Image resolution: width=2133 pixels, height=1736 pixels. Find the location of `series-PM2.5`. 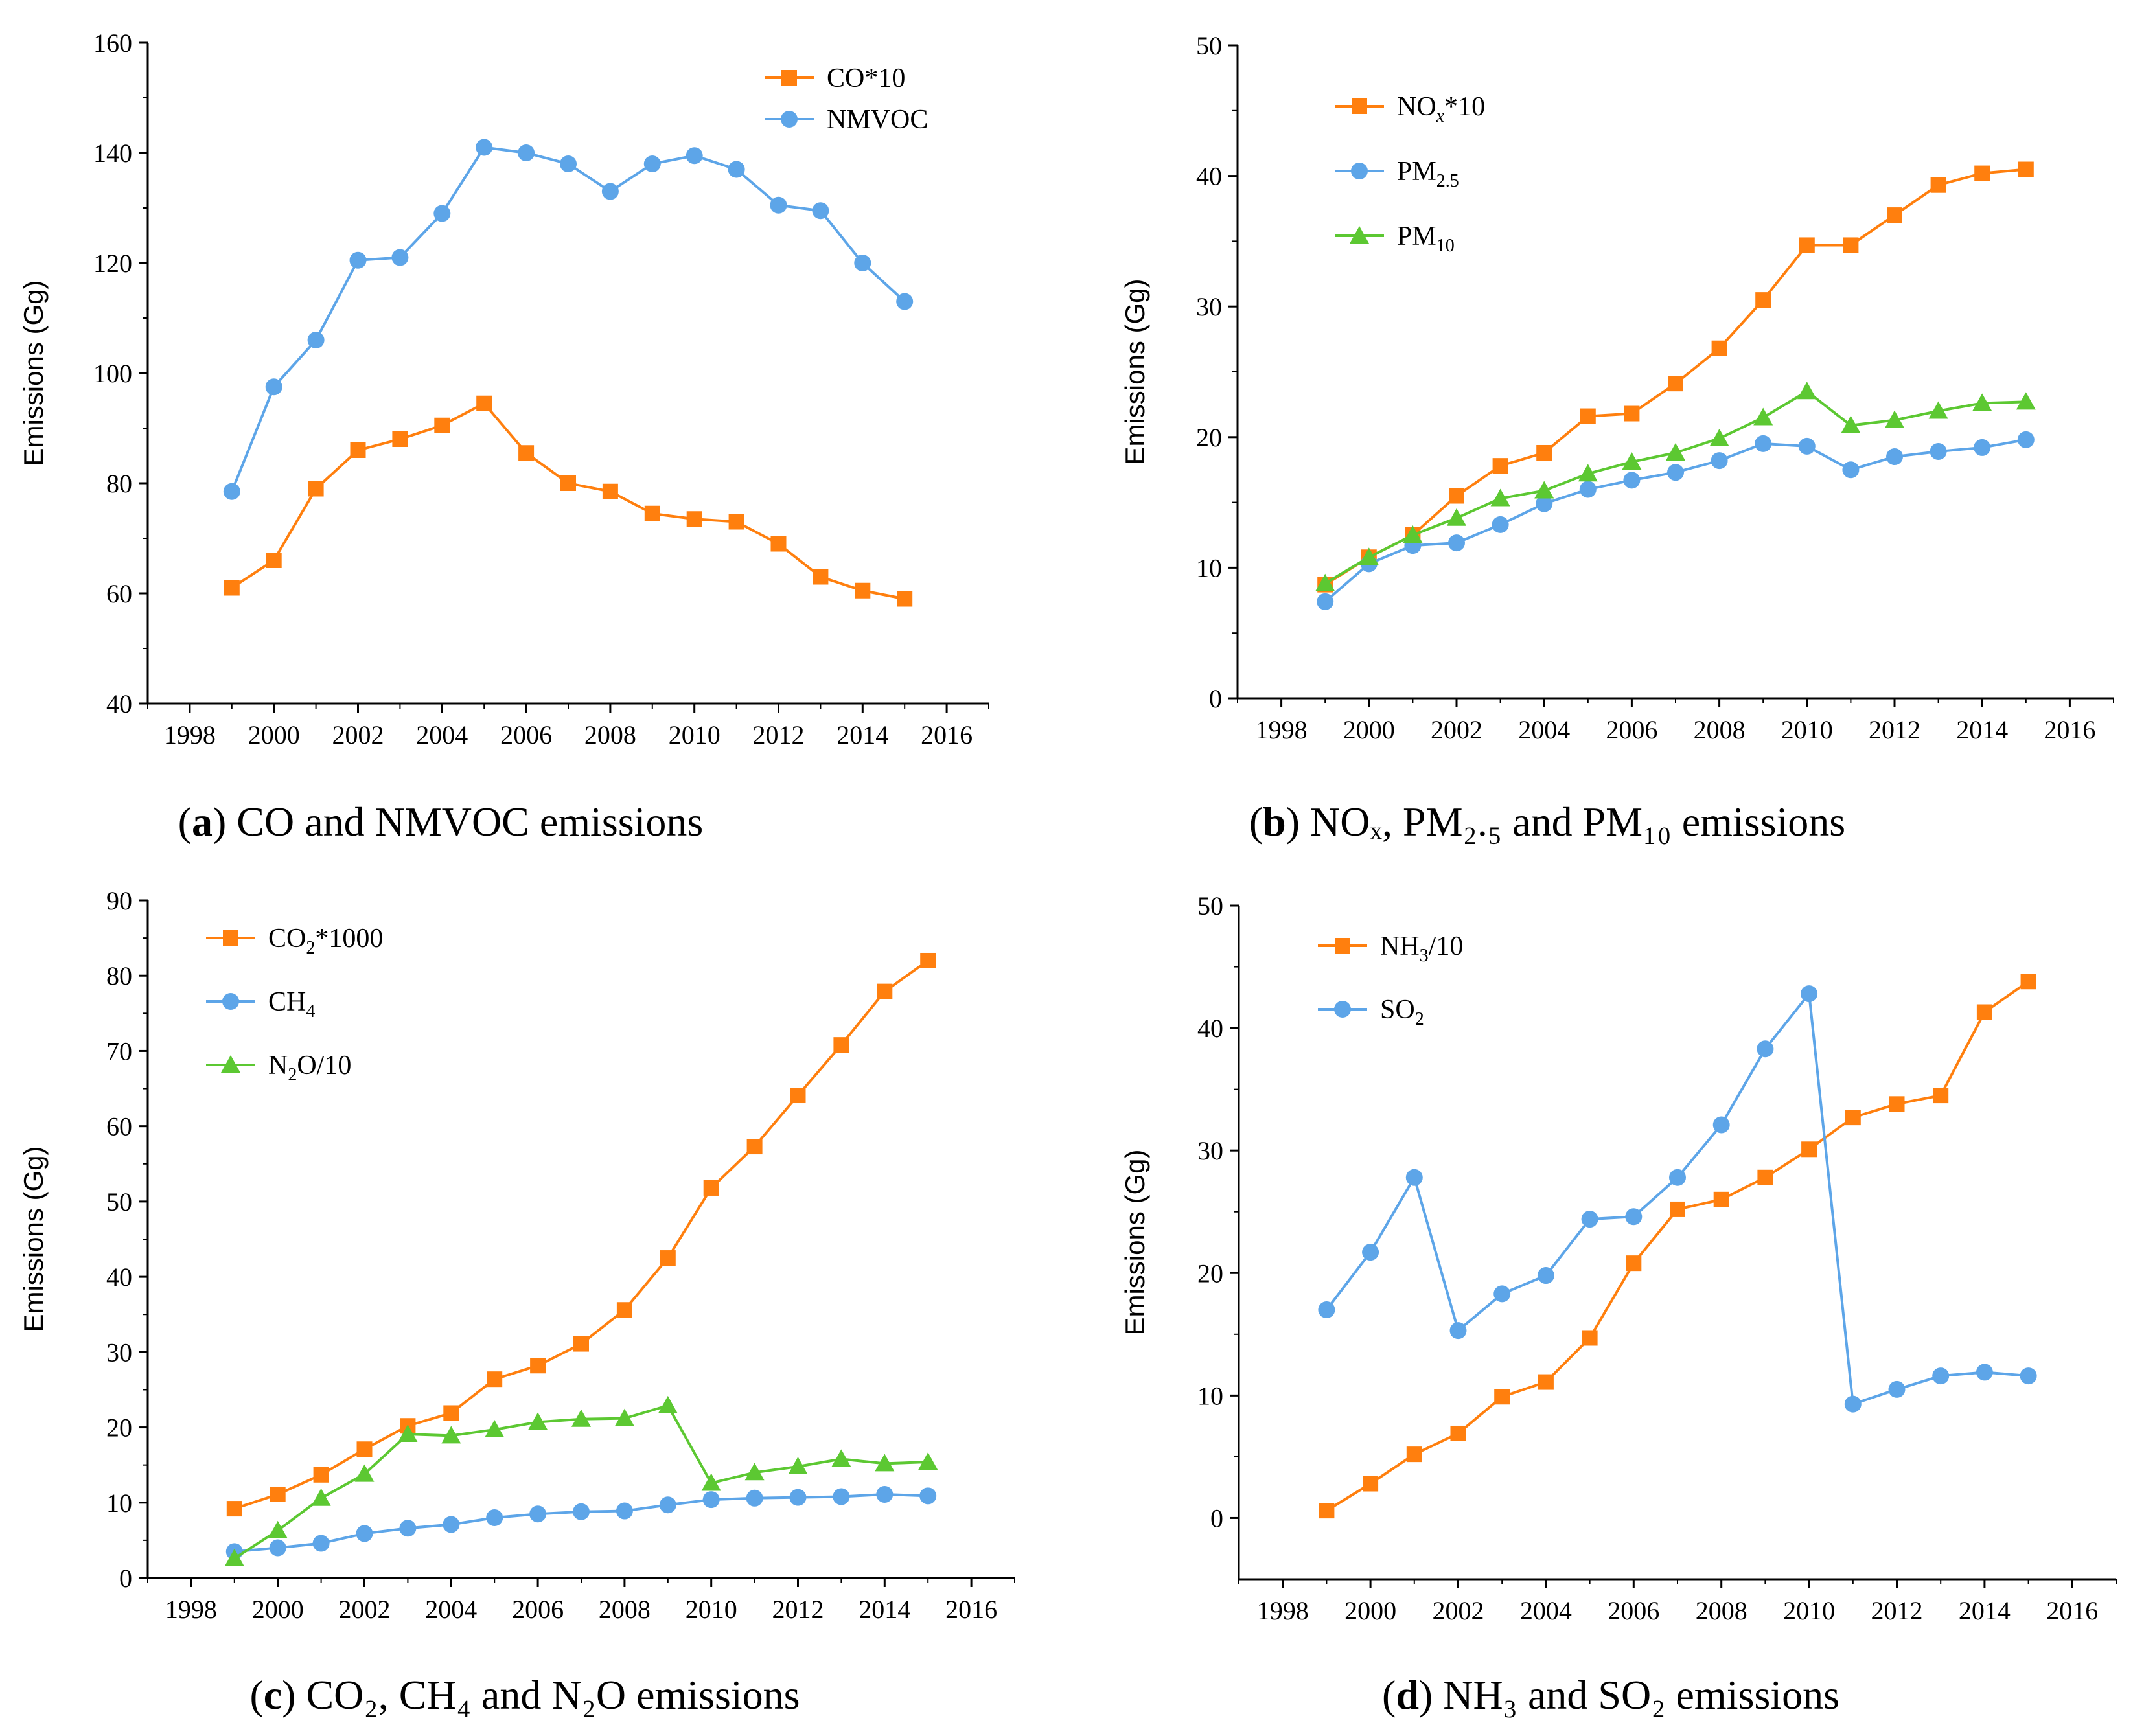

series-PM2.5 is located at coordinates (1676, 520).